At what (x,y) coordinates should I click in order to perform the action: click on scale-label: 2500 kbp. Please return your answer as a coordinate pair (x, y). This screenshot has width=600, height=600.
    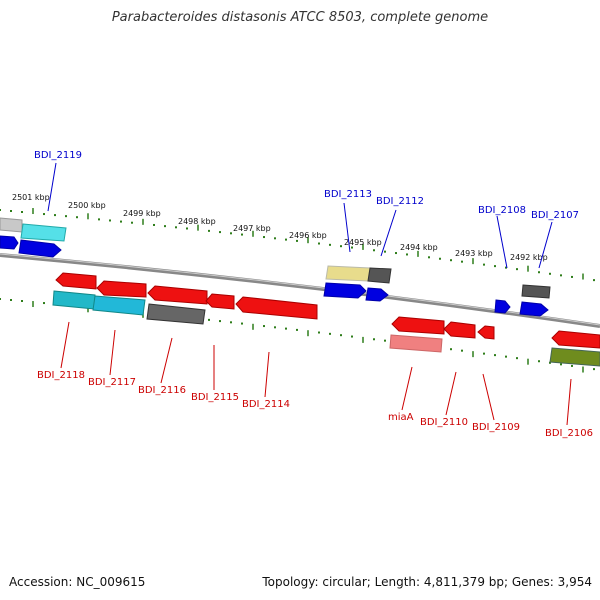
    Looking at the image, I should click on (87, 205).